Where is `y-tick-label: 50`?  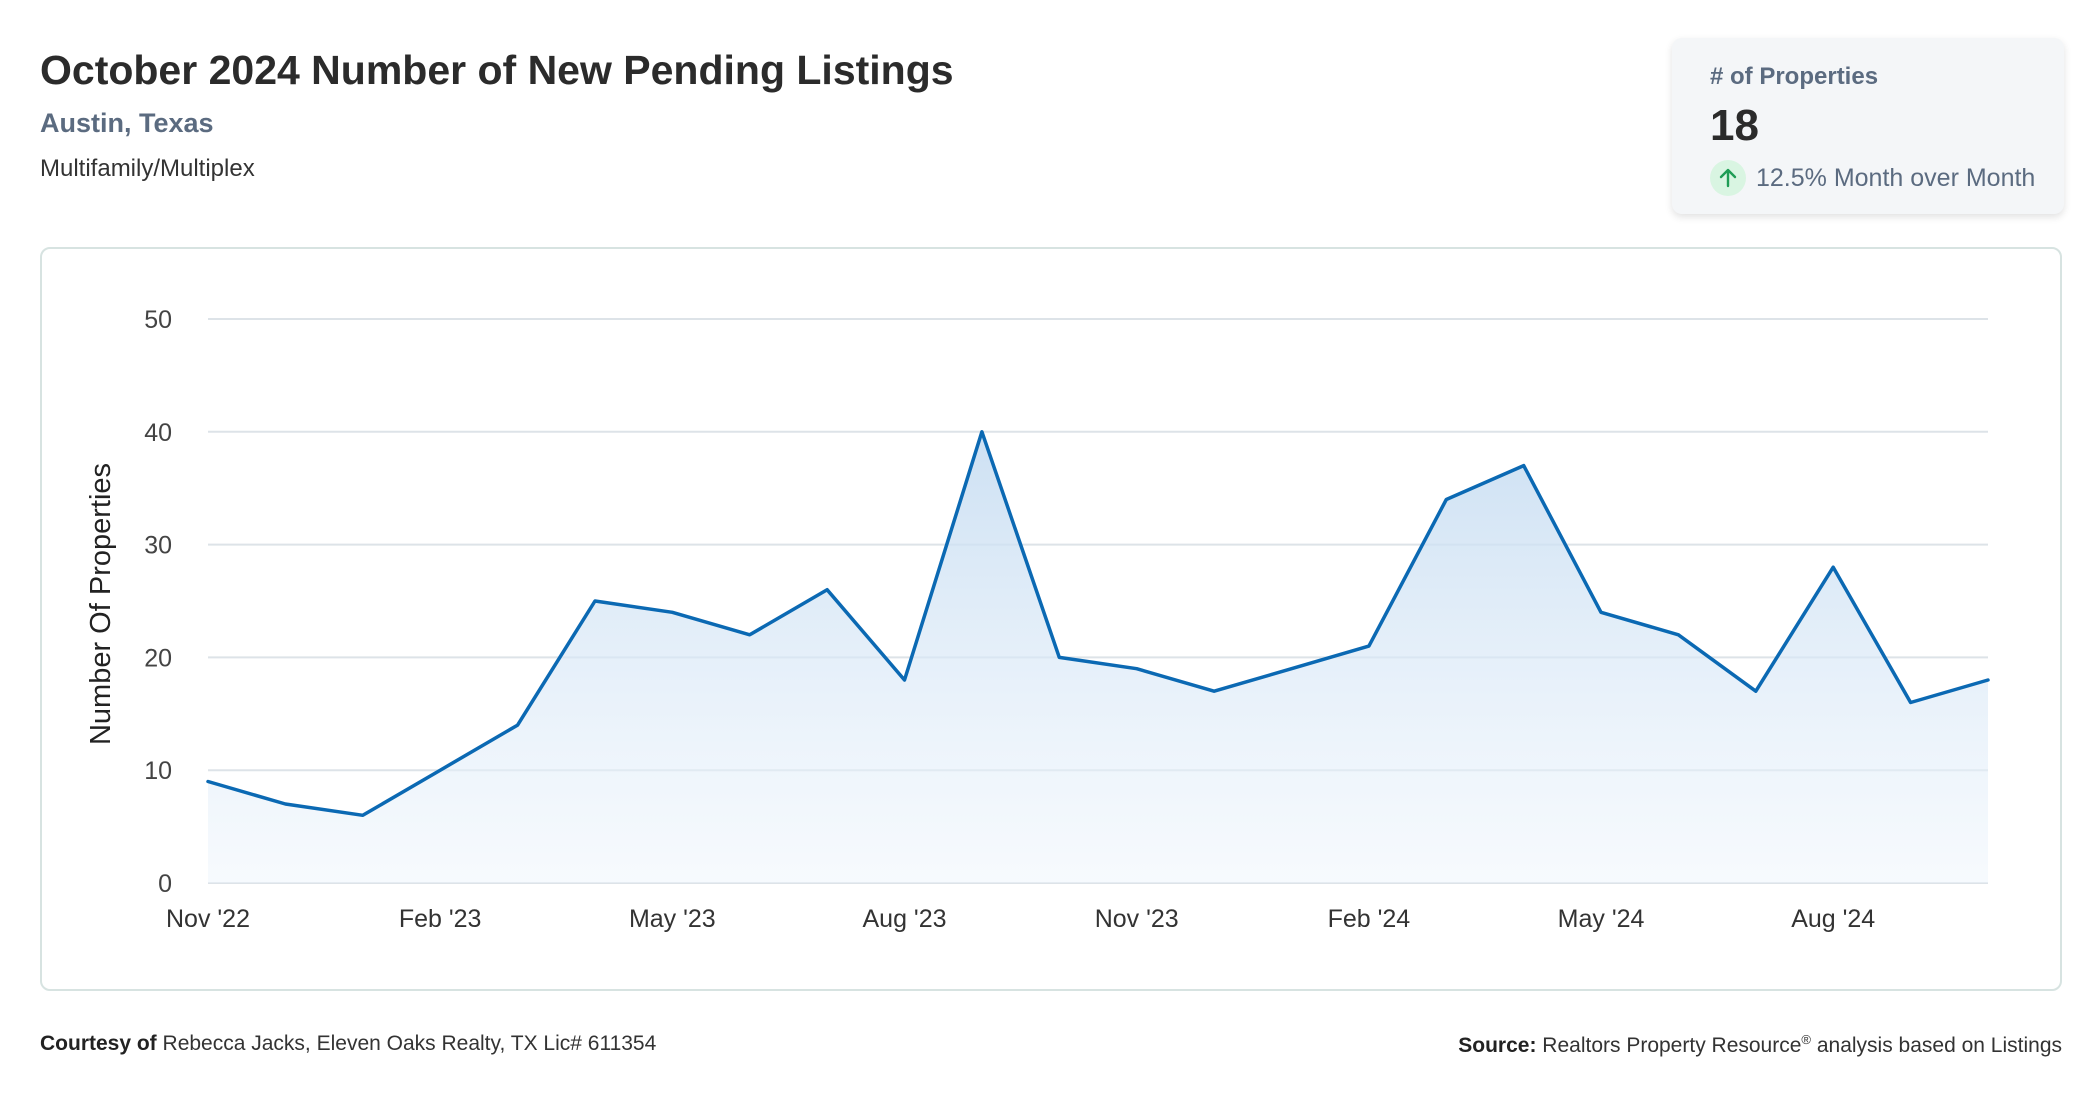
y-tick-label: 50 is located at coordinates (158, 320).